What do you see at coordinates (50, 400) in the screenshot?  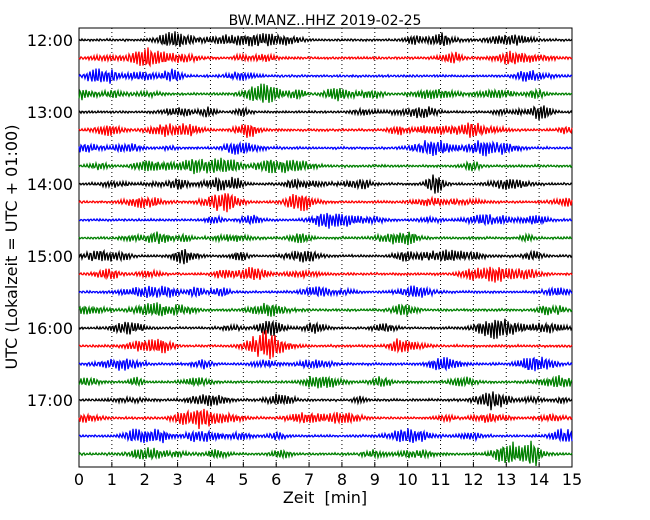 I see `y-tick-label: 17:00` at bounding box center [50, 400].